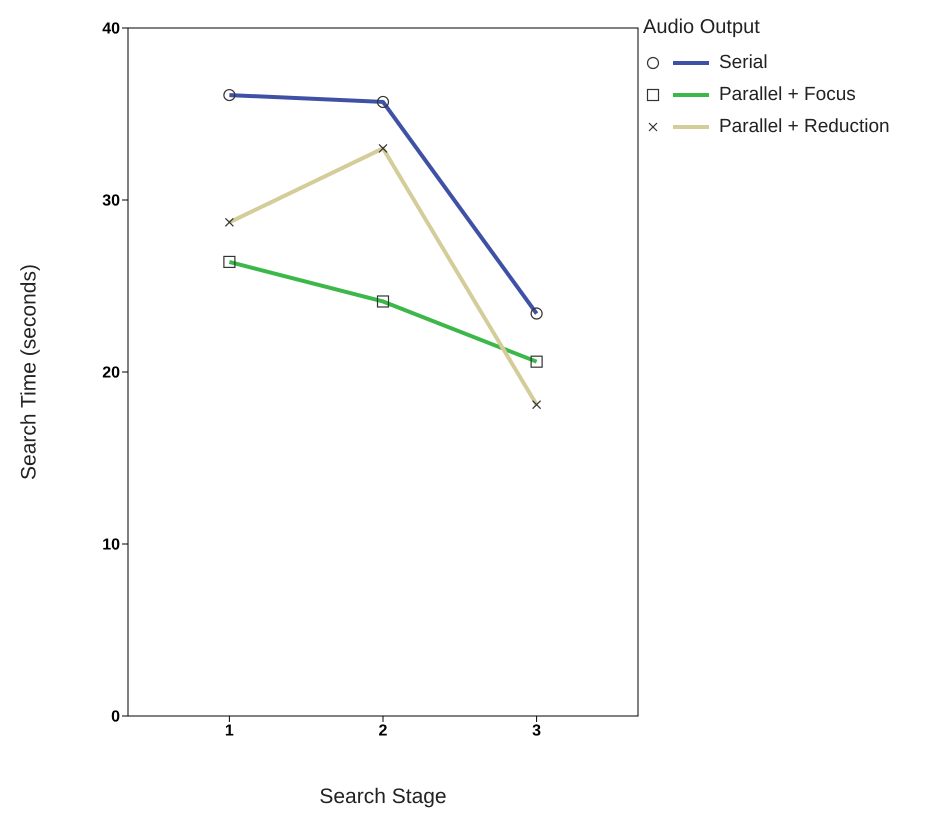 The width and height of the screenshot is (949, 819). What do you see at coordinates (804, 127) in the screenshot?
I see `legend-label: Parallel + Reduction` at bounding box center [804, 127].